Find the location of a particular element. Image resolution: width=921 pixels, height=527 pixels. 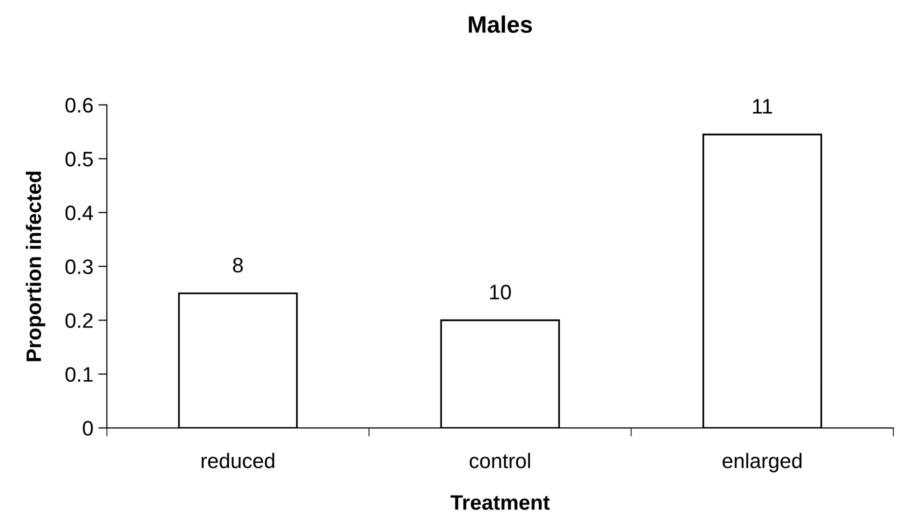

y-axis-title: Proportion infected is located at coordinates (36, 267).